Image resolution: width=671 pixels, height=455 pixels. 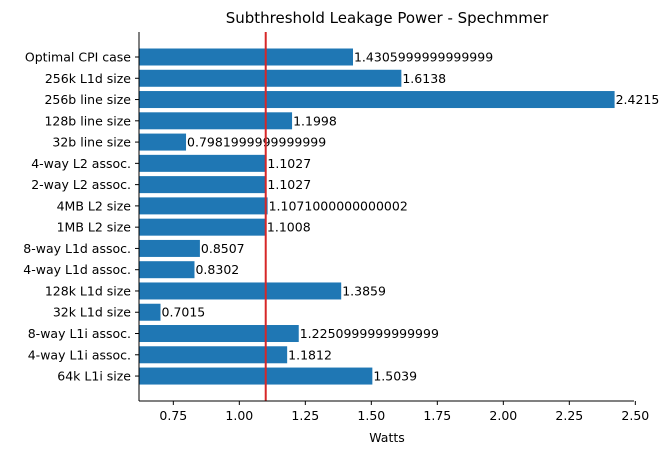 What do you see at coordinates (94, 227) in the screenshot?
I see `category-label: 1MB L2 size` at bounding box center [94, 227].